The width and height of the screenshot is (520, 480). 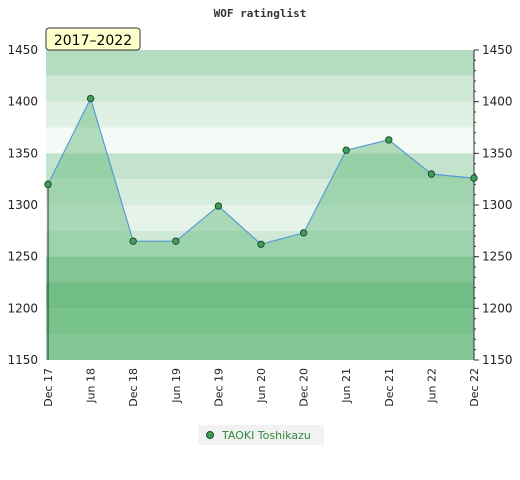 I want to click on y-tick-label-right: 1150, so click(x=497, y=360).